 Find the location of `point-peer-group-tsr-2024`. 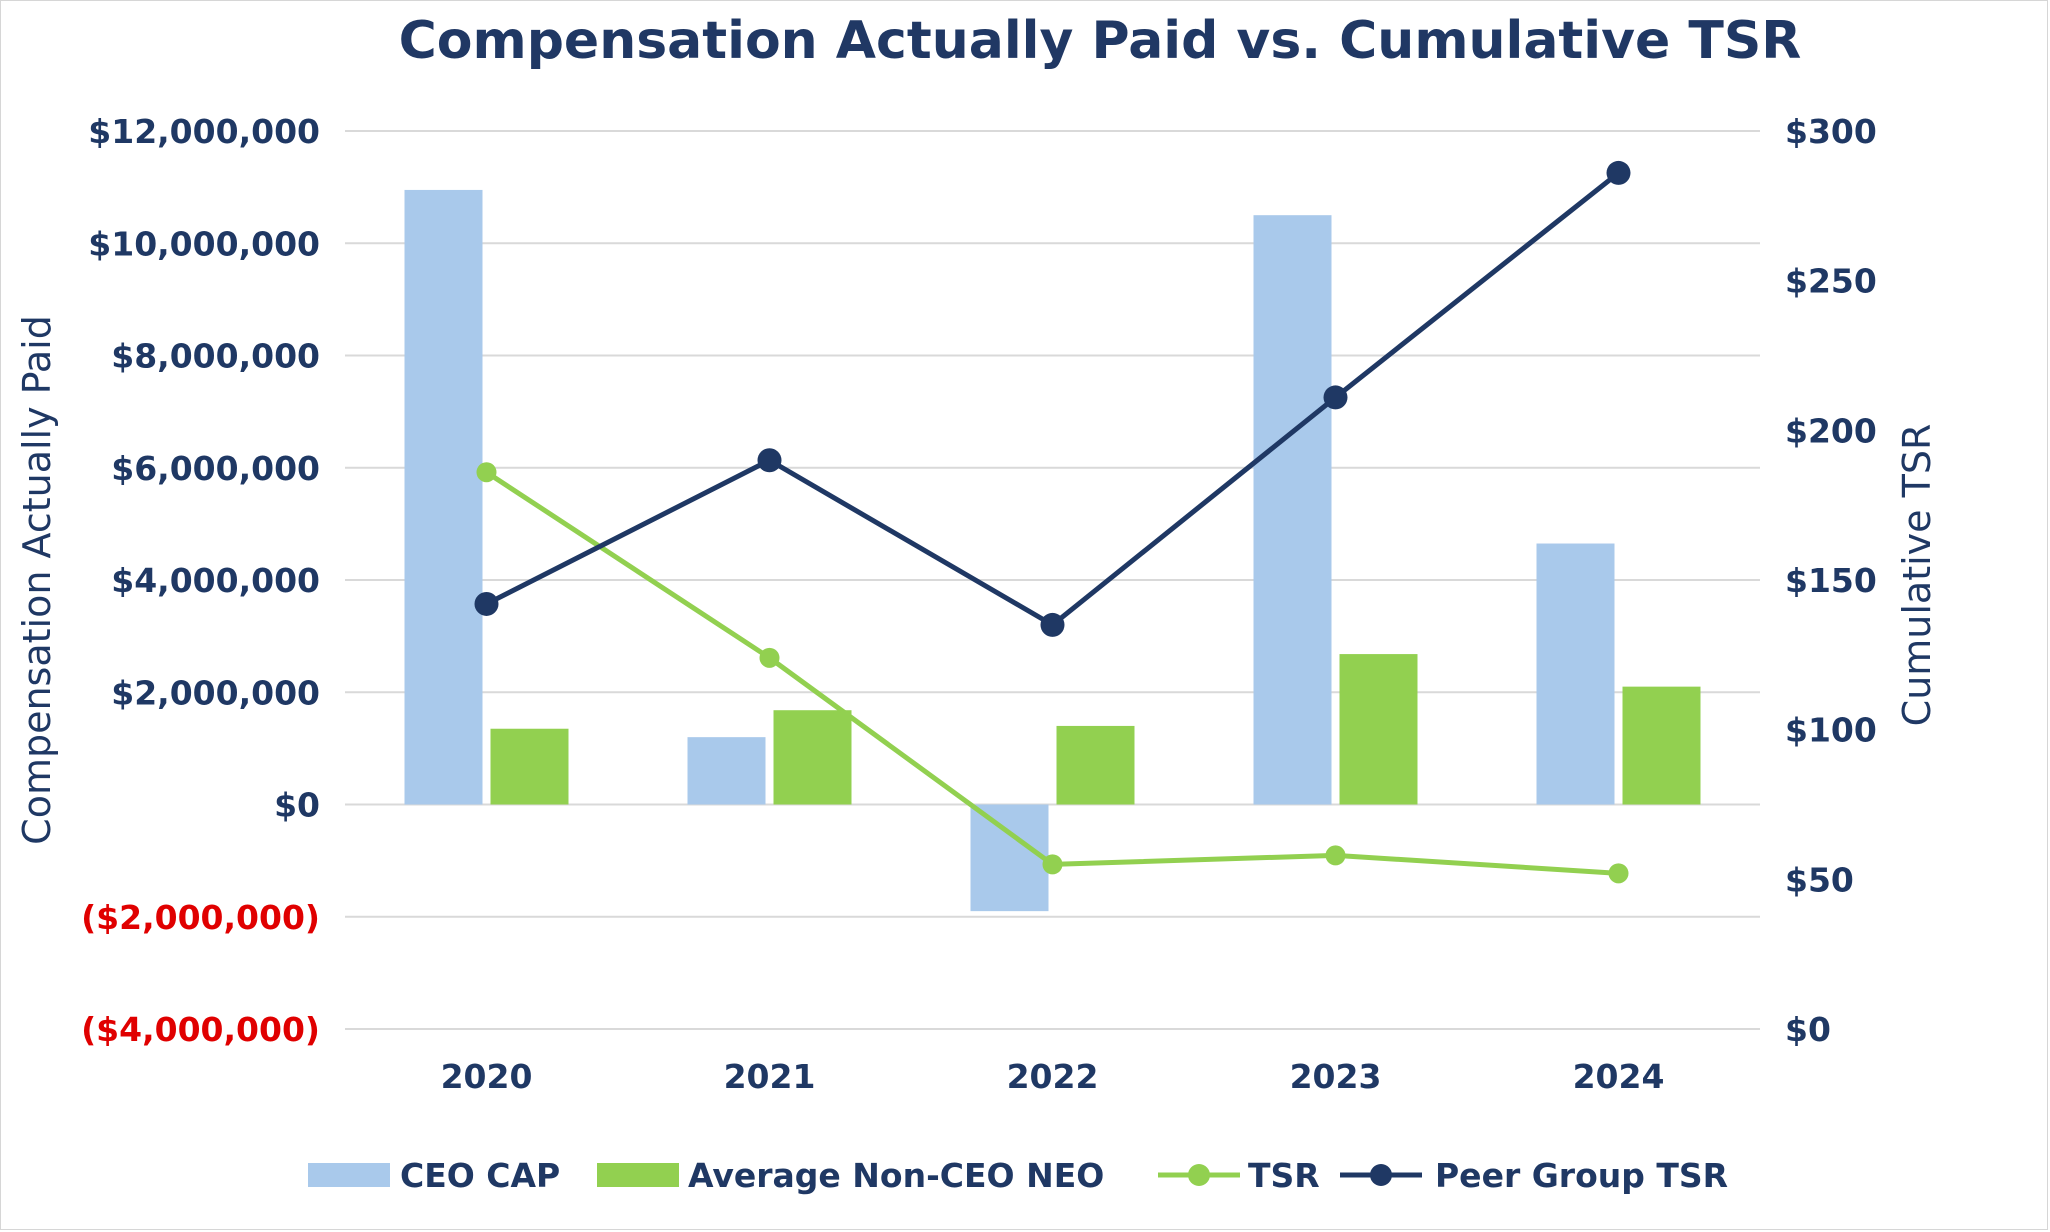

point-peer-group-tsr-2024 is located at coordinates (1618, 172).